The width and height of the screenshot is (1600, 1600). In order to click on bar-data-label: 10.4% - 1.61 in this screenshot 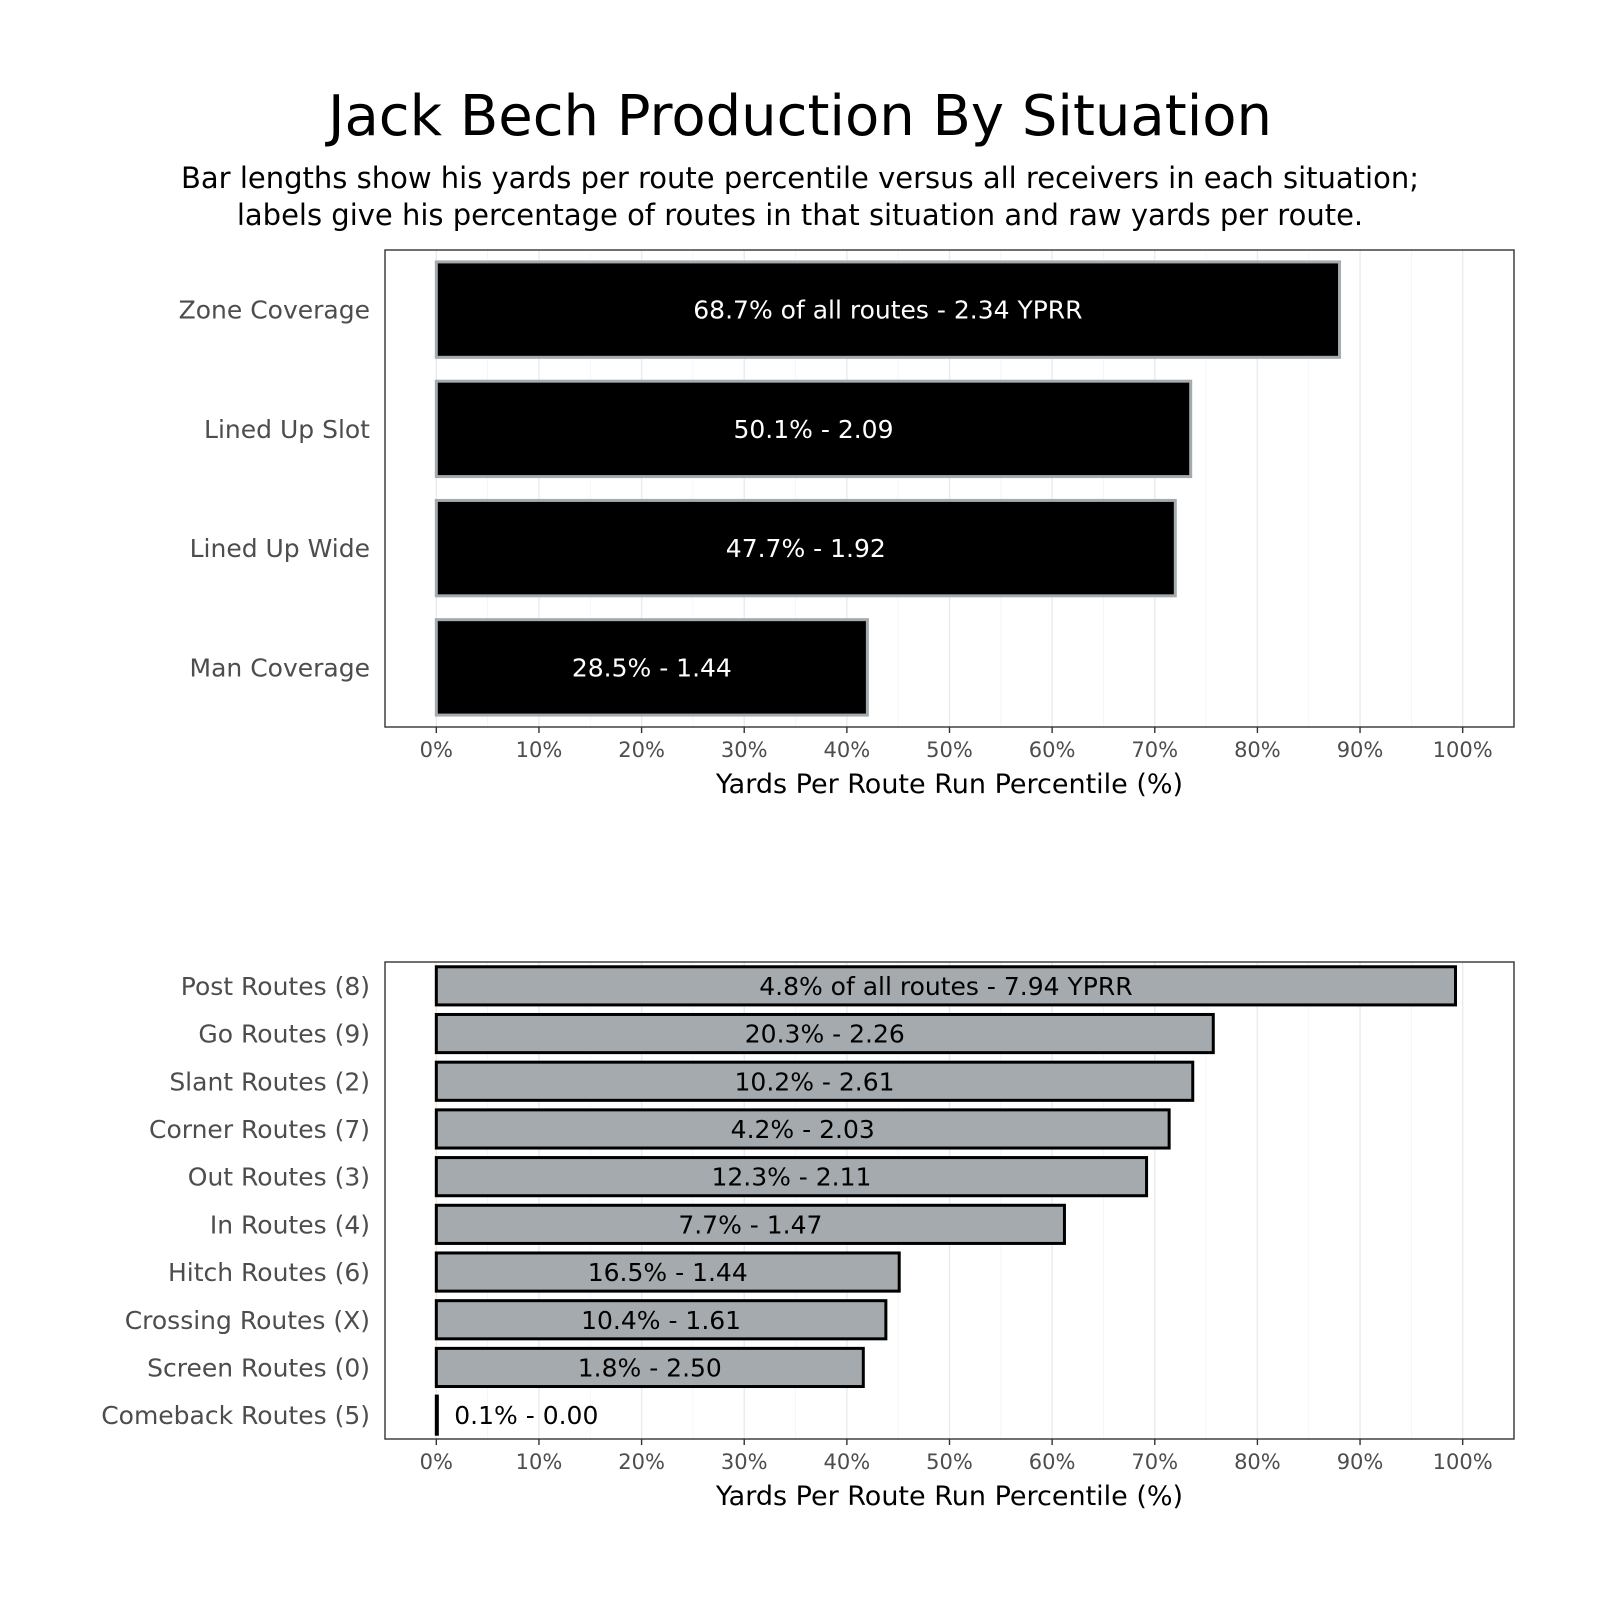, I will do `click(661, 1320)`.